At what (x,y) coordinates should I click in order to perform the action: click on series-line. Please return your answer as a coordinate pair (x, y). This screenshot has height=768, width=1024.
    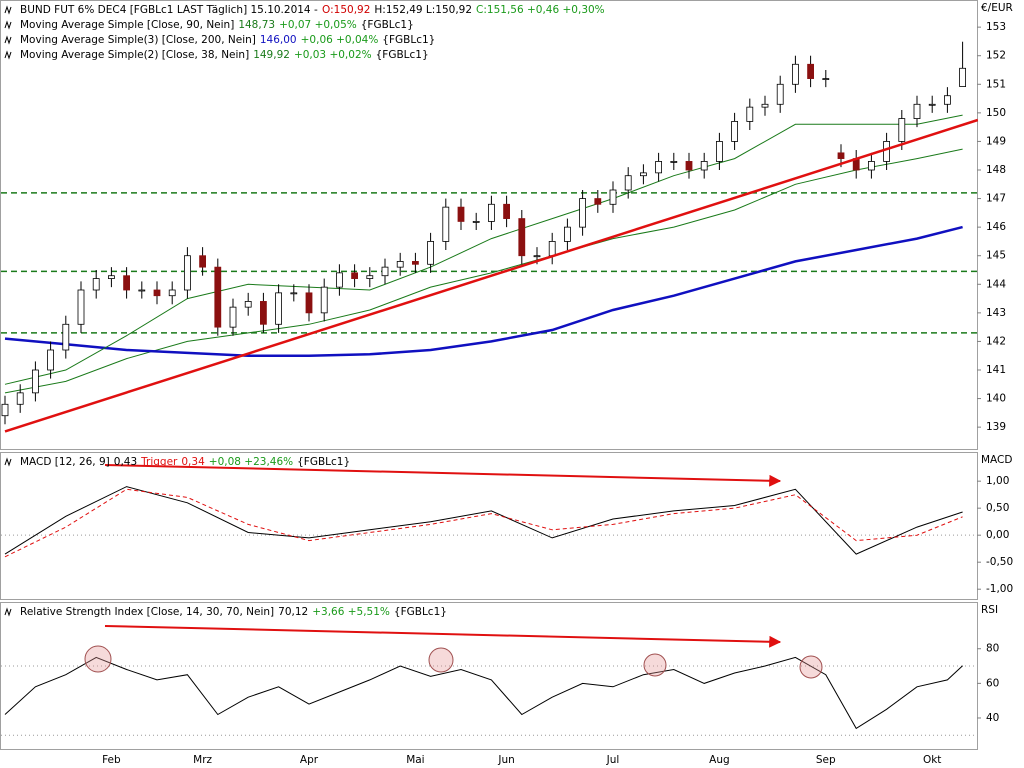
    Looking at the image, I should click on (483, 520).